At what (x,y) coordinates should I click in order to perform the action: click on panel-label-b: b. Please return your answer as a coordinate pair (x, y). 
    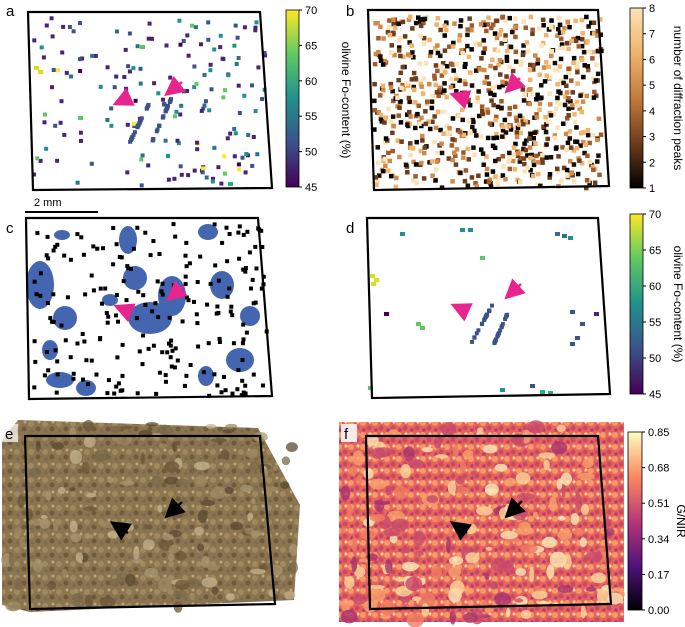
    Looking at the image, I should click on (350, 11).